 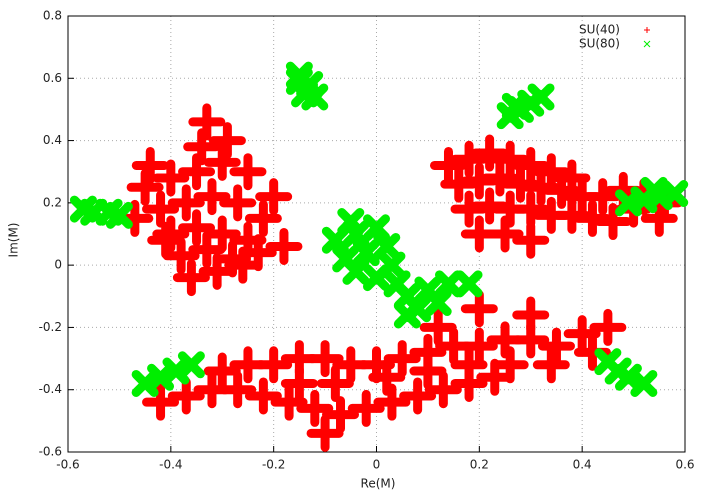 I want to click on y-axis-label: Im(M), so click(x=14, y=240).